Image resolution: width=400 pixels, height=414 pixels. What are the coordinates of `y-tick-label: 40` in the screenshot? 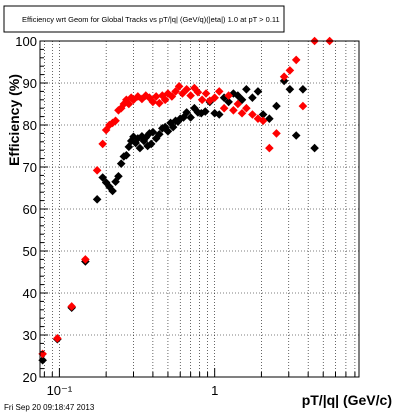 It's located at (30, 293).